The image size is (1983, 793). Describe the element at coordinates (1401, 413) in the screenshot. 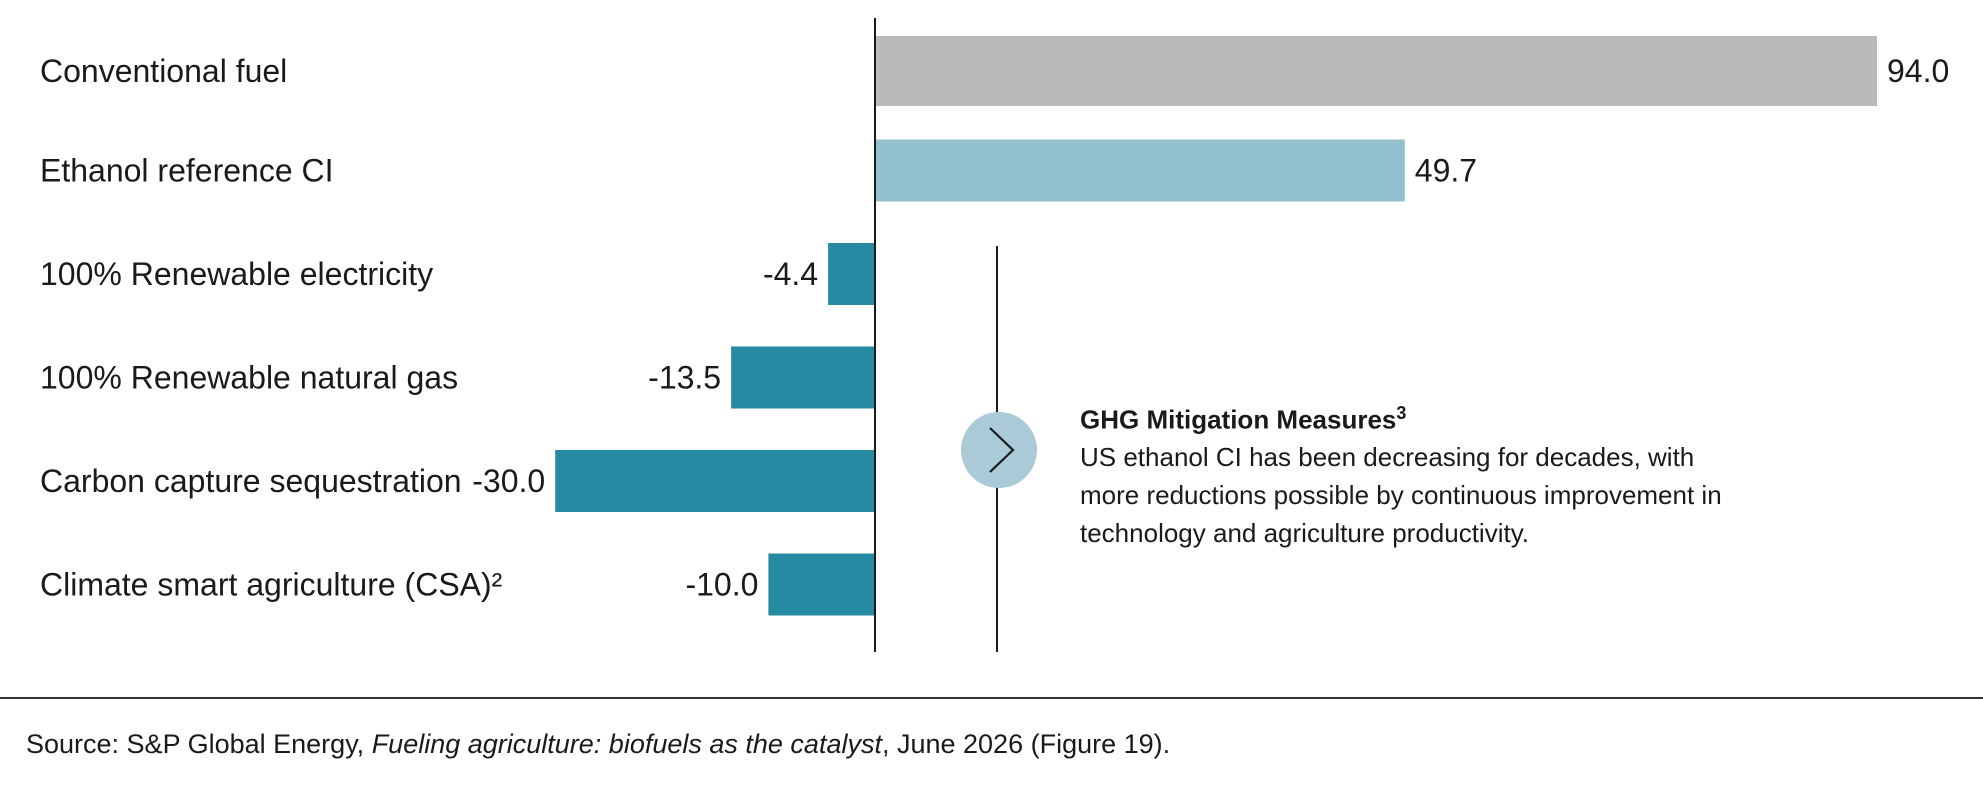

I see `annotation-title-footnote: 3` at that location.